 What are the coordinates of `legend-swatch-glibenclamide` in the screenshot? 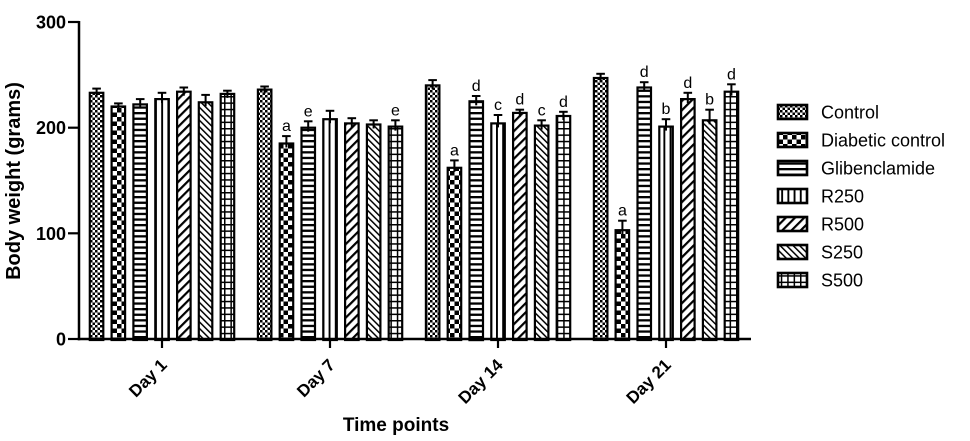 It's located at (792, 168).